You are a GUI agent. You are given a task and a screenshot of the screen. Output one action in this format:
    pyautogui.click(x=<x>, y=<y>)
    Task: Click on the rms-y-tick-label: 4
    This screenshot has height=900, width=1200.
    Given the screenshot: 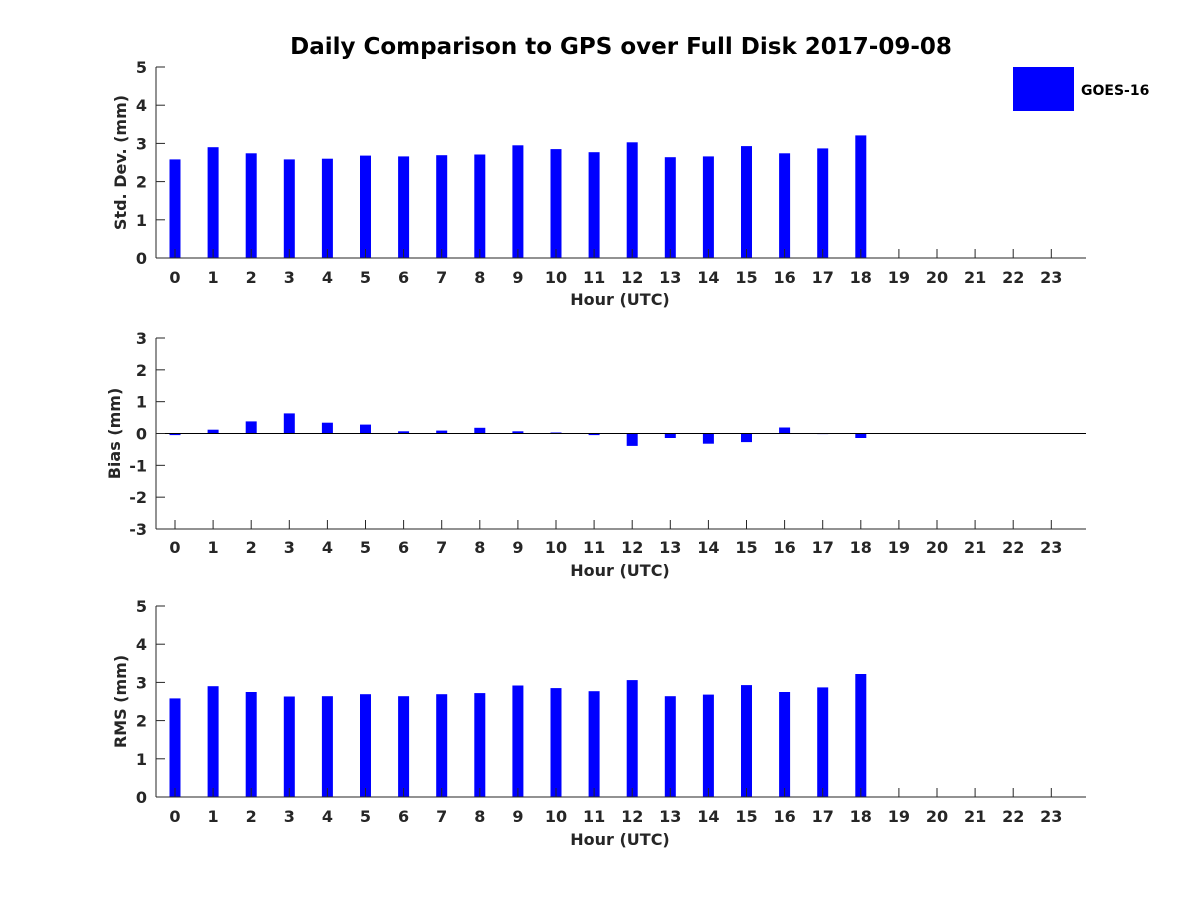 What is the action you would take?
    pyautogui.click(x=141, y=644)
    